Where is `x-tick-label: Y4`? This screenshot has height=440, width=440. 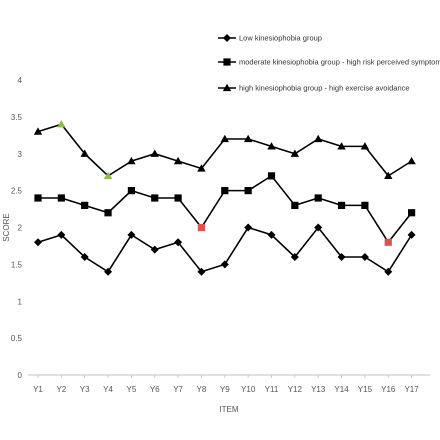
x-tick-label: Y4 is located at coordinates (108, 389).